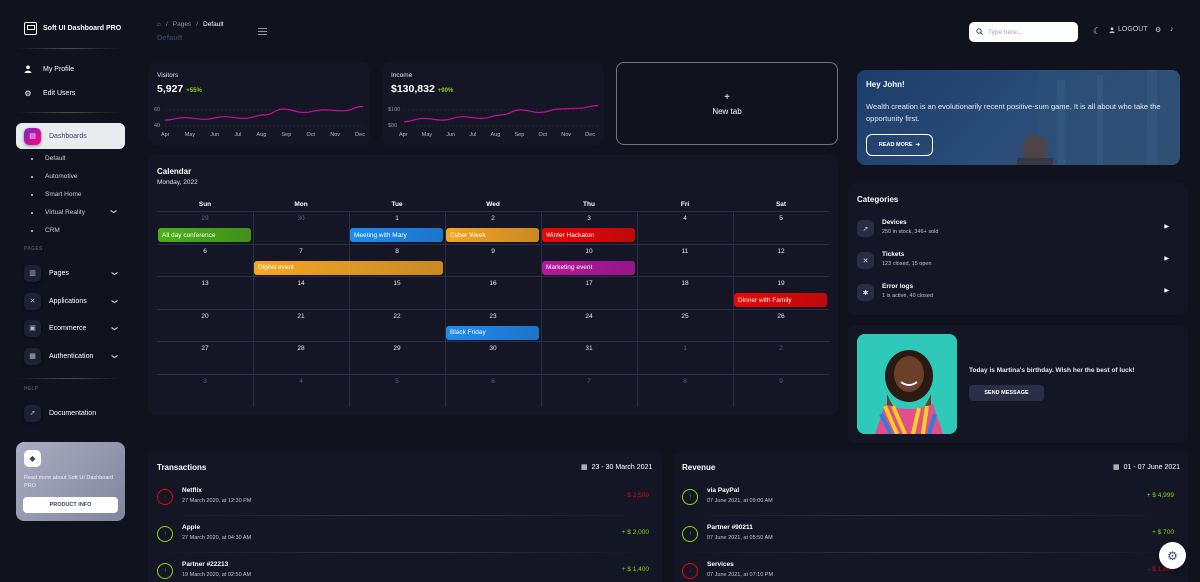  Describe the element at coordinates (32, 136) in the screenshot. I see `shop-icon: ▤` at that location.